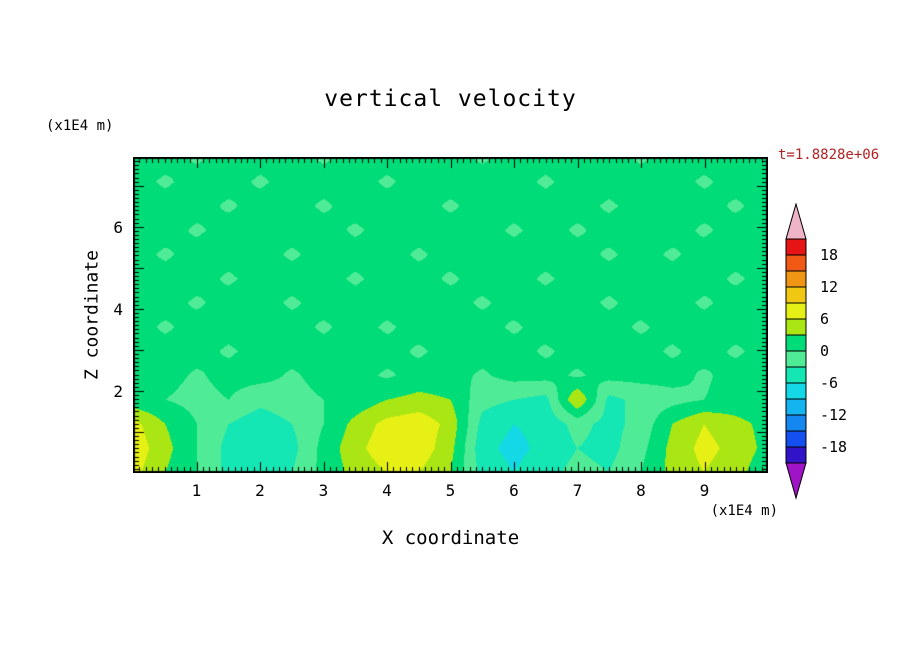 The width and height of the screenshot is (904, 654). What do you see at coordinates (824, 319) in the screenshot?
I see `colorbar-label: 6` at bounding box center [824, 319].